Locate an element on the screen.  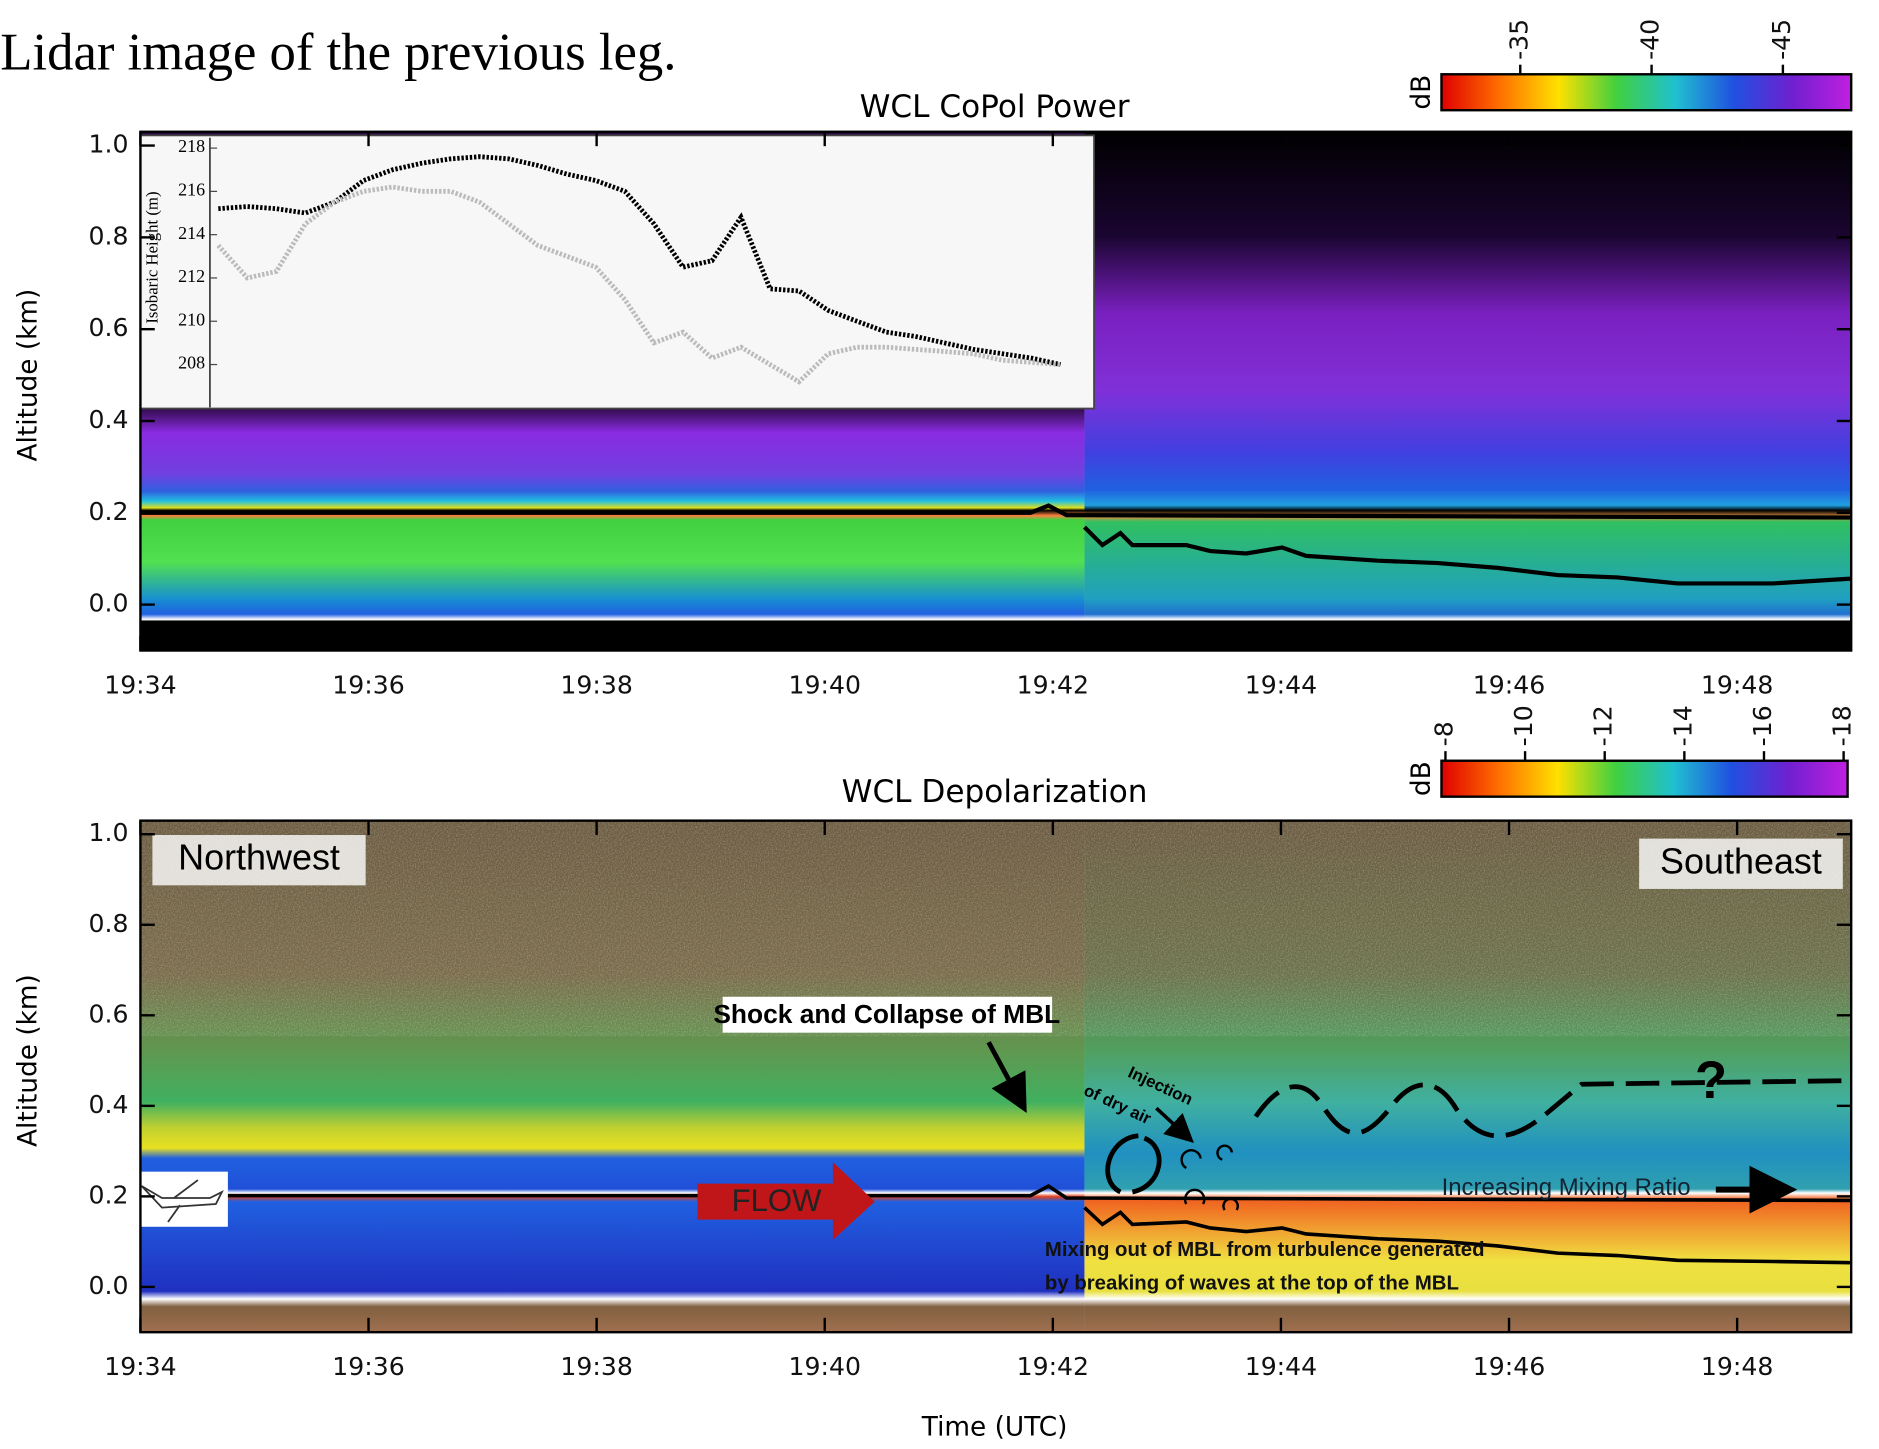
colorbar-tick-label: -35 is located at coordinates (1518, 39).